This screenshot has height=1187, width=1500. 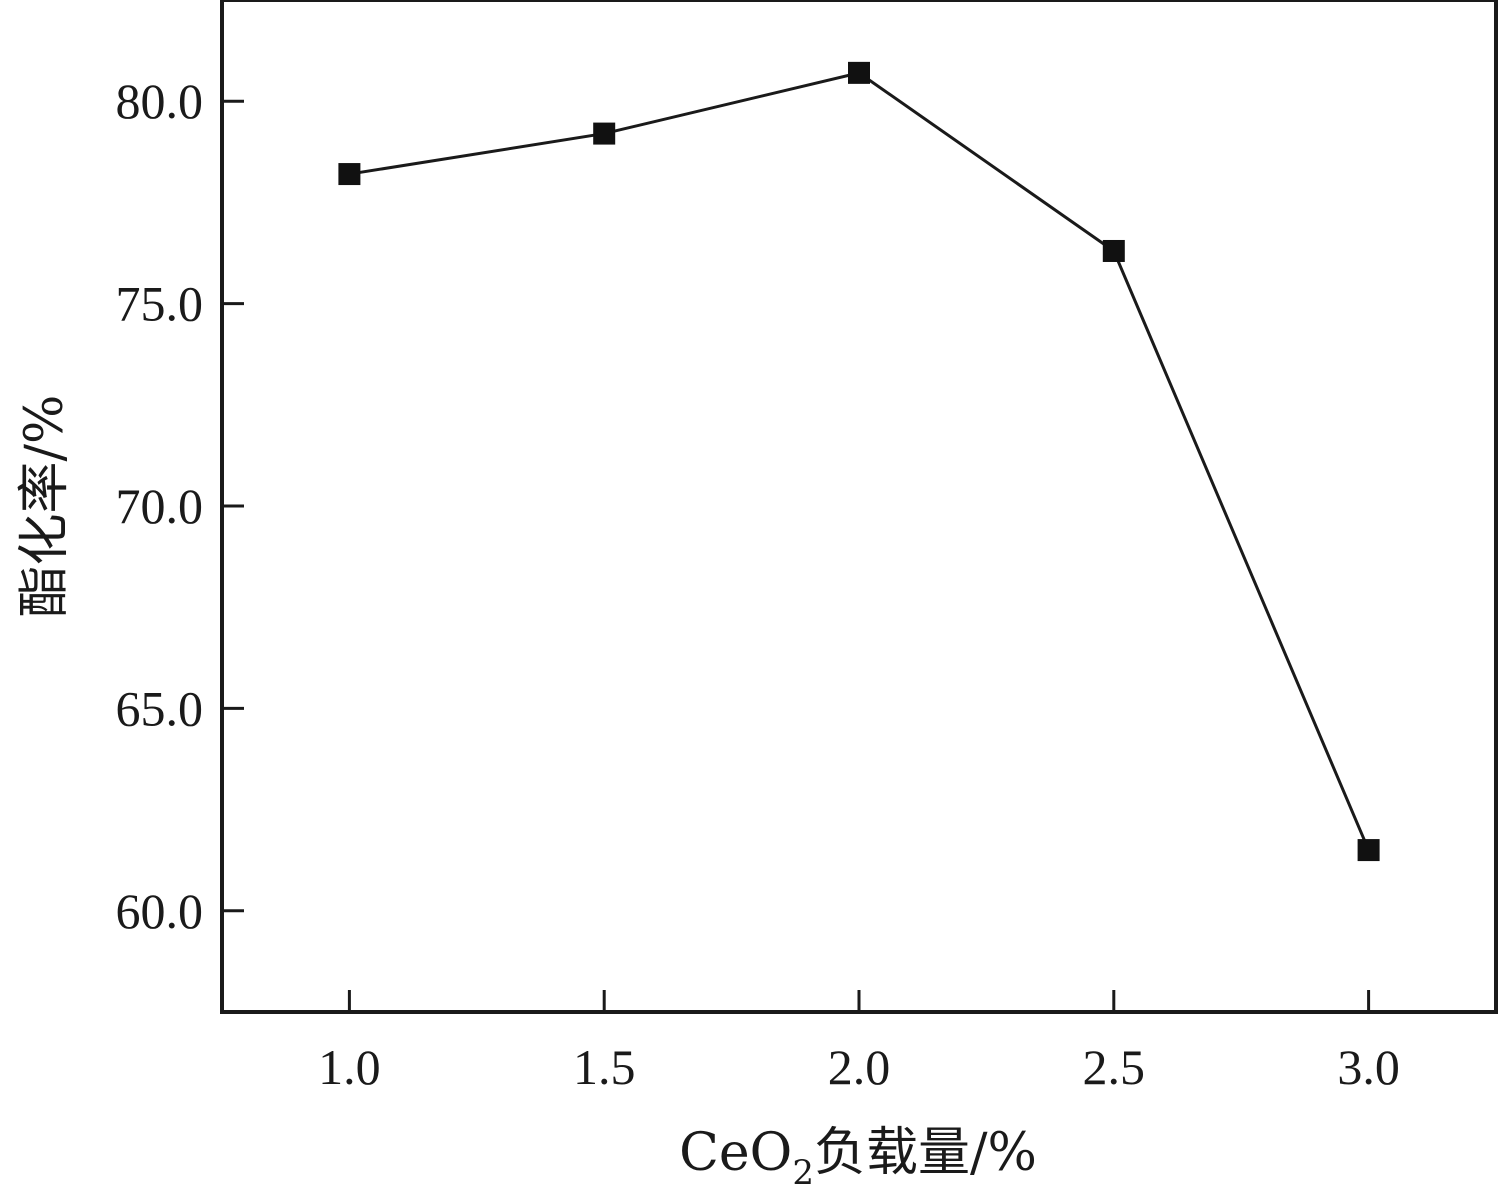 I want to click on x-axis-ticks: 1.0 1.5 2.0 2.5 3.0, so click(x=859, y=1042).